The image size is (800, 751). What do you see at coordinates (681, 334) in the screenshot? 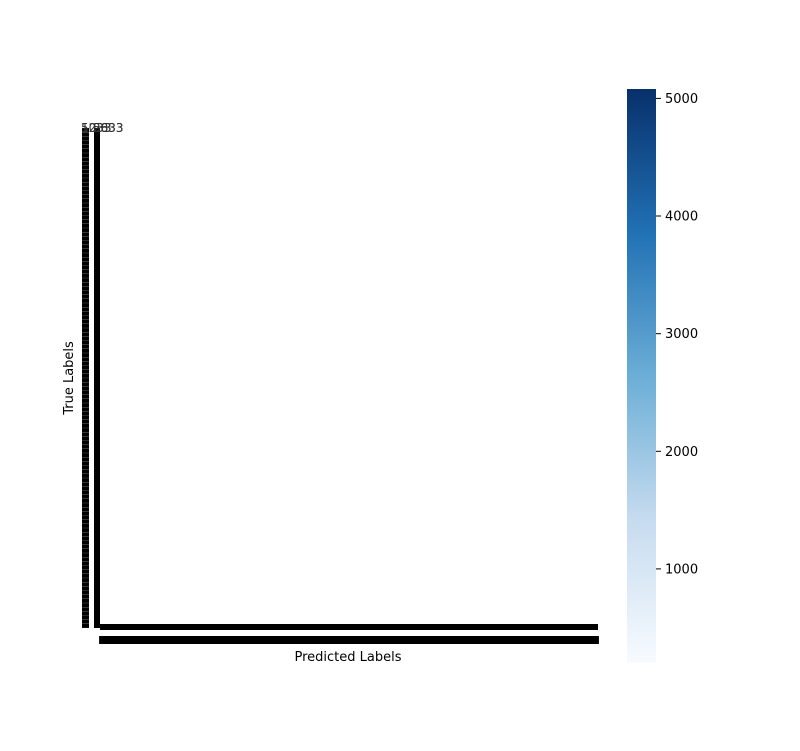
I see `colorbar-tick-label: 3000` at bounding box center [681, 334].